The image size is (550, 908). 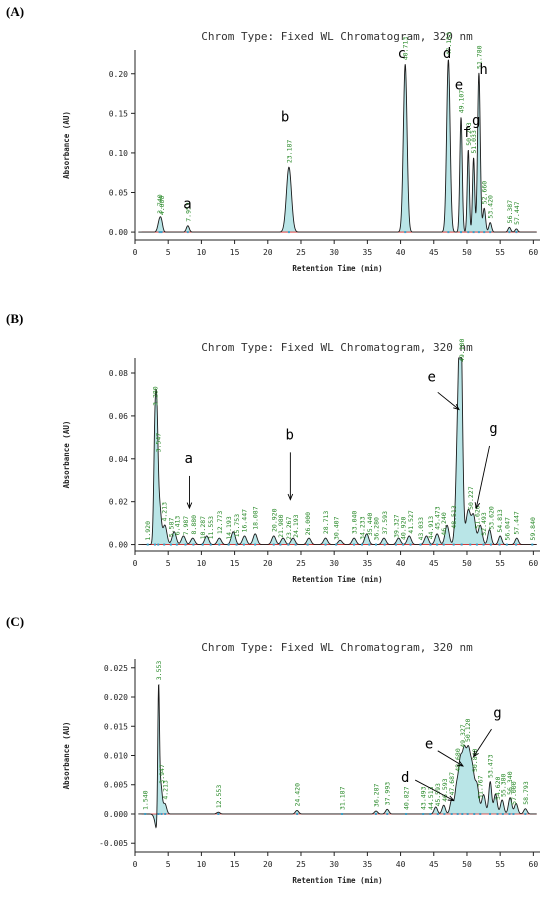 What do you see at coordinates (177, 526) in the screenshot?
I see `peak-label: 6.413` at bounding box center [177, 526].